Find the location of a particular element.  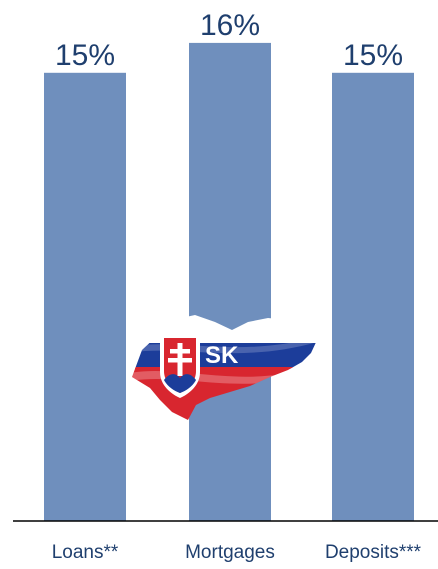

tick-label-1: Mortgages is located at coordinates (230, 552).